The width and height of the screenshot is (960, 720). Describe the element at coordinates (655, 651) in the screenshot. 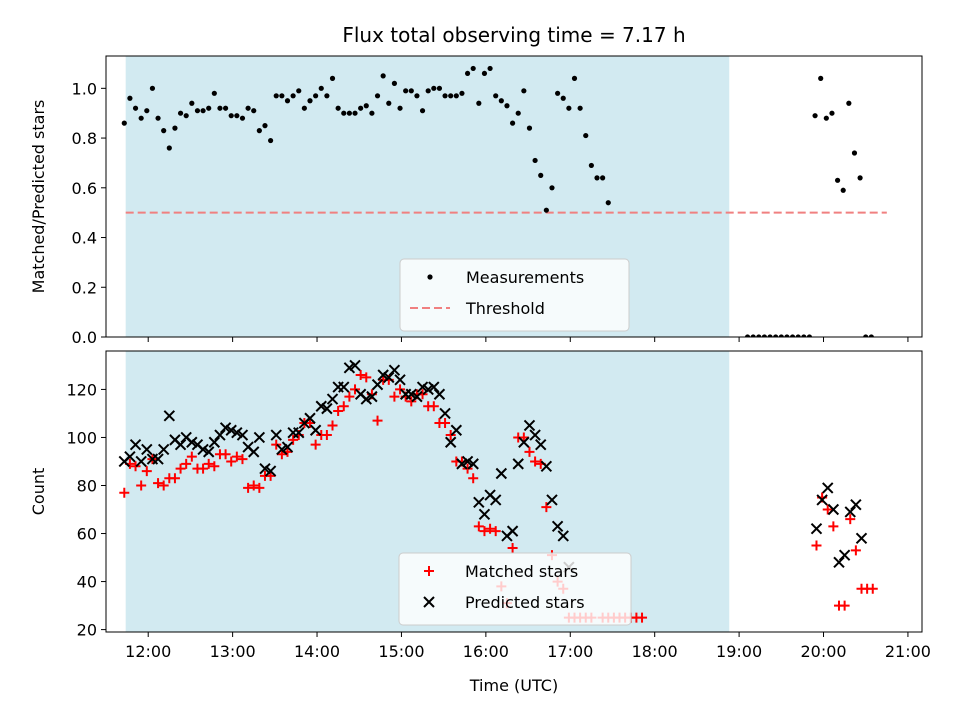

I see `x-tick-label: 18:00` at that location.